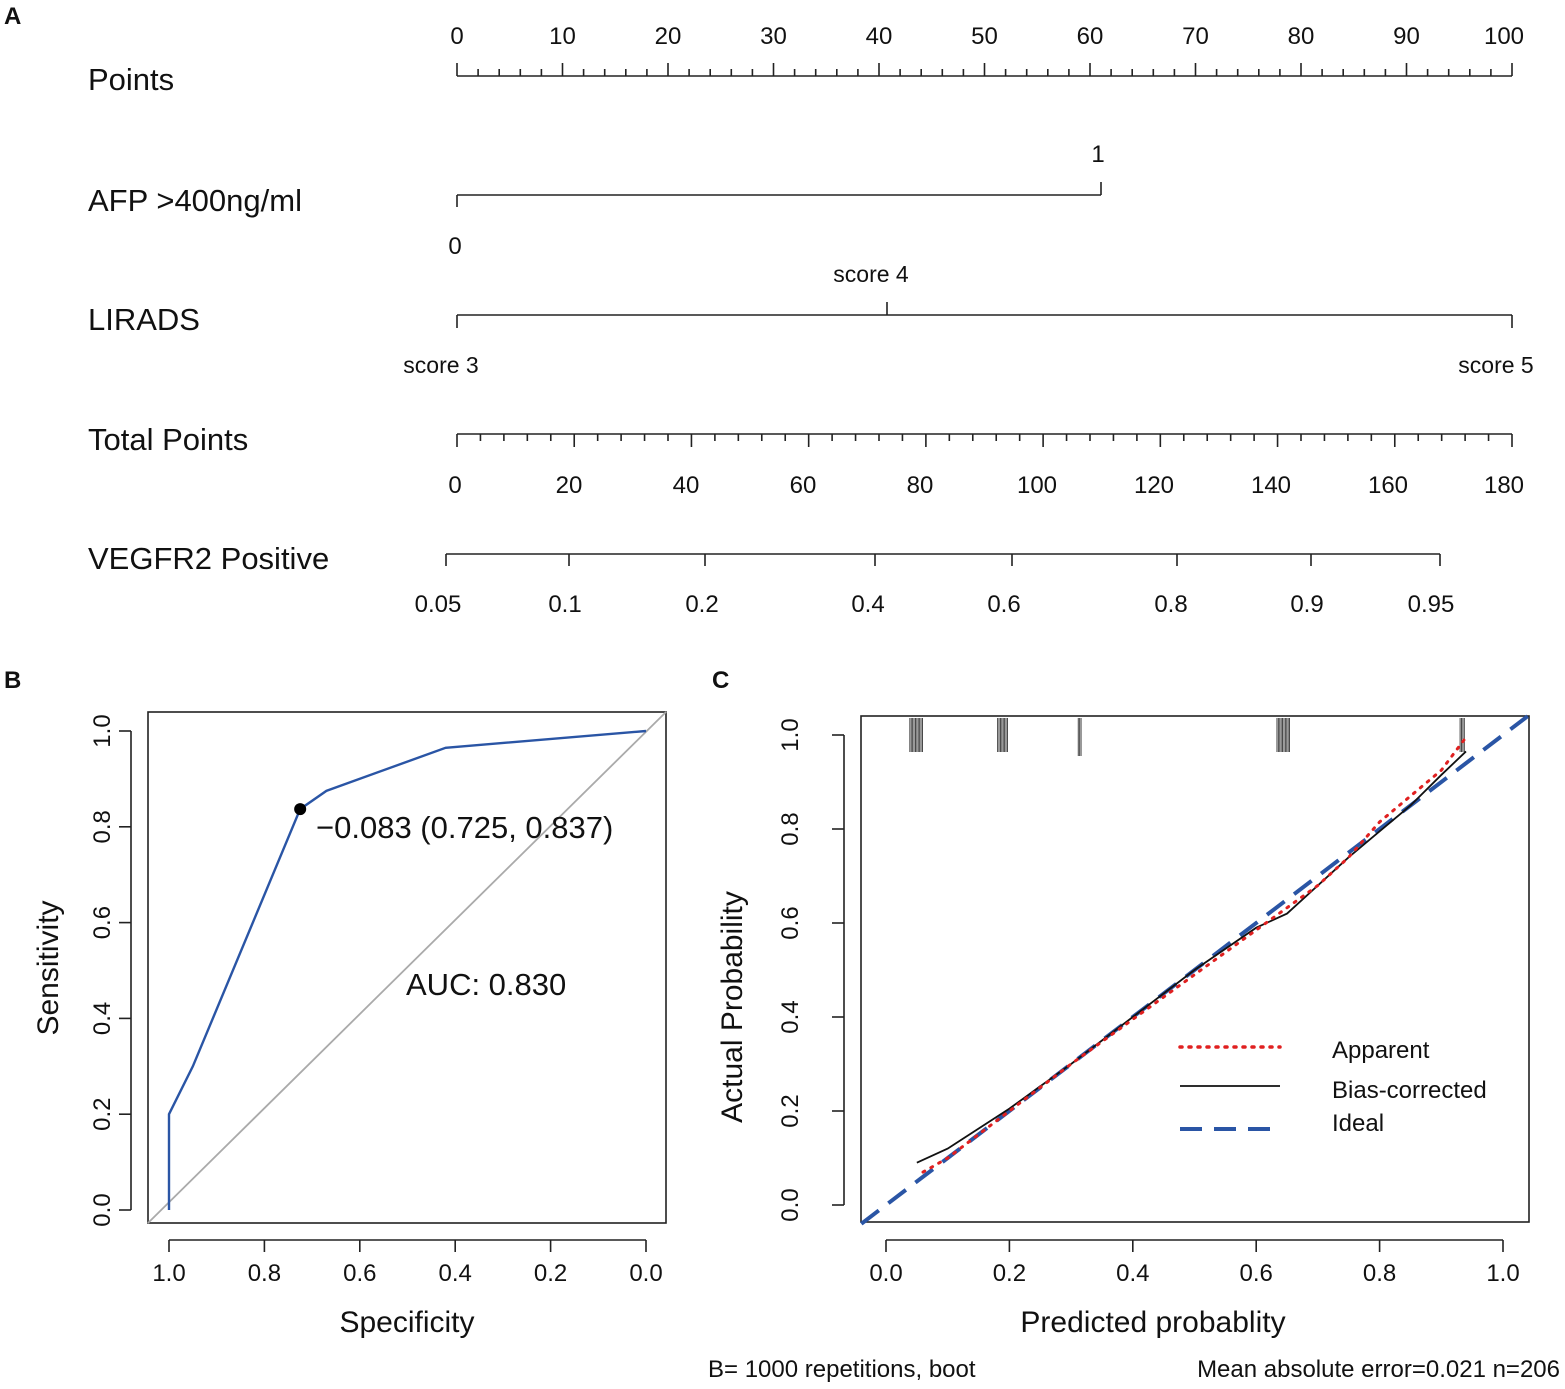 This screenshot has width=1565, height=1389. What do you see at coordinates (486, 984) in the screenshot?
I see `roc-auc-label: AUC: 0.830` at bounding box center [486, 984].